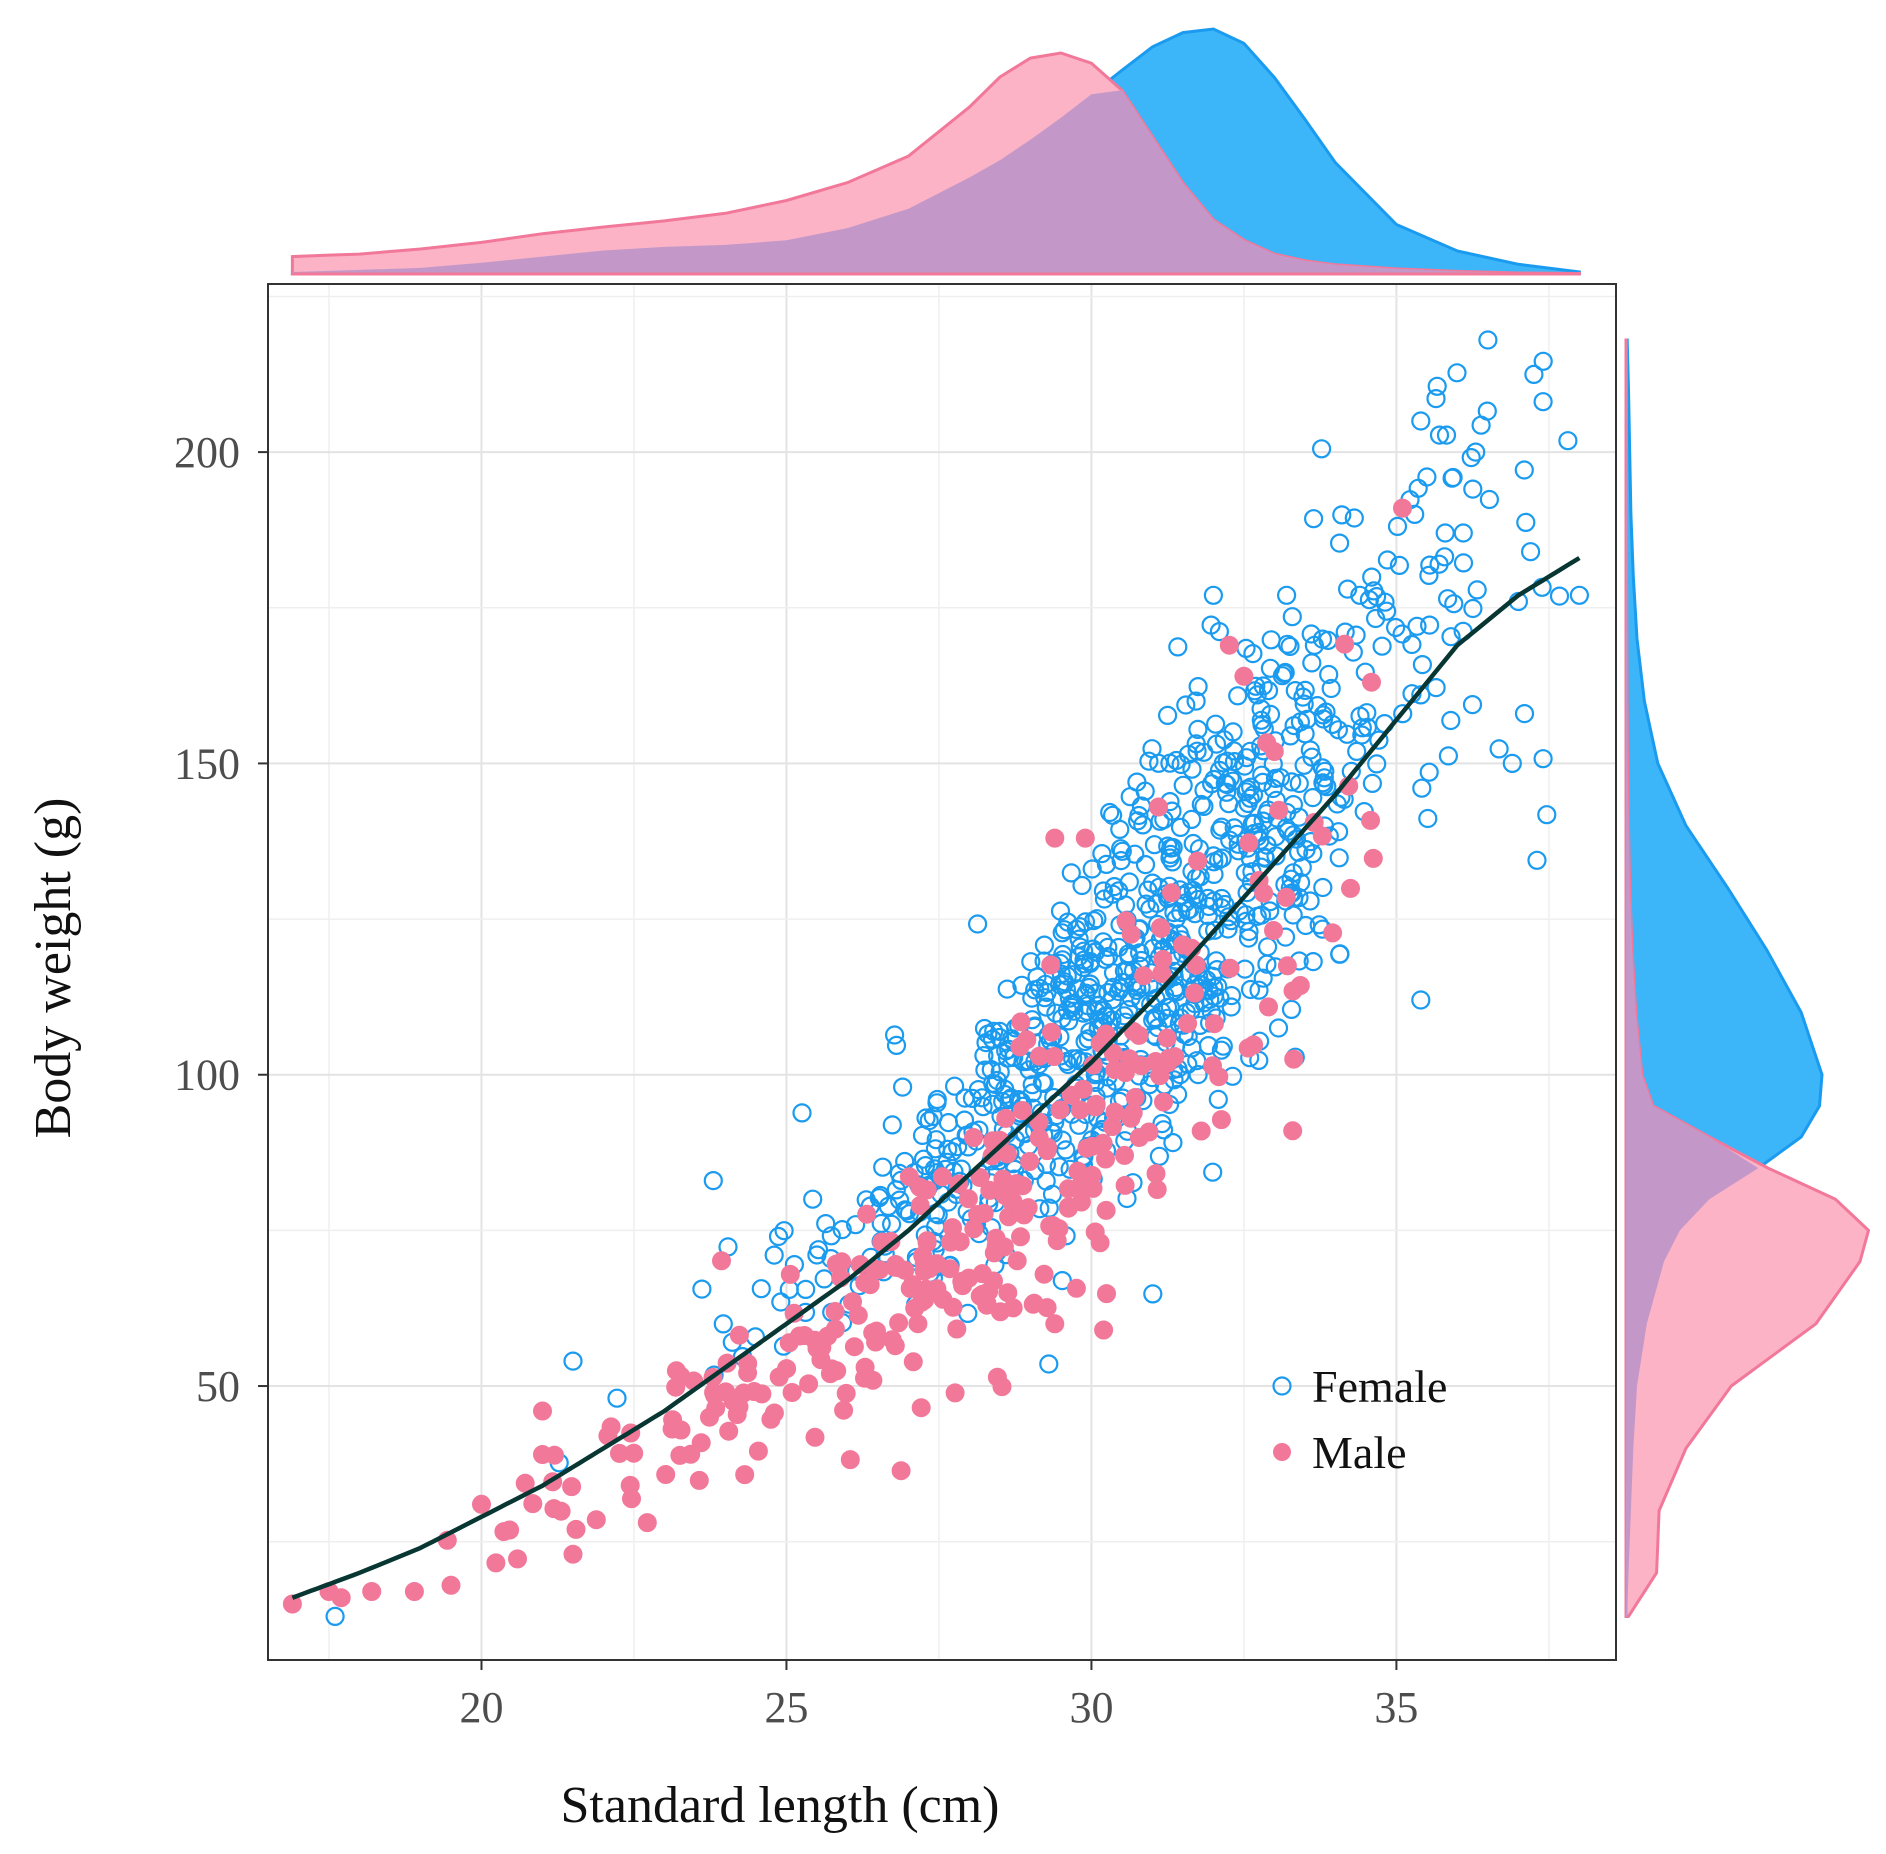 The height and width of the screenshot is (1854, 1886). Describe the element at coordinates (1282, 1452) in the screenshot. I see `legend-male-marker` at that location.